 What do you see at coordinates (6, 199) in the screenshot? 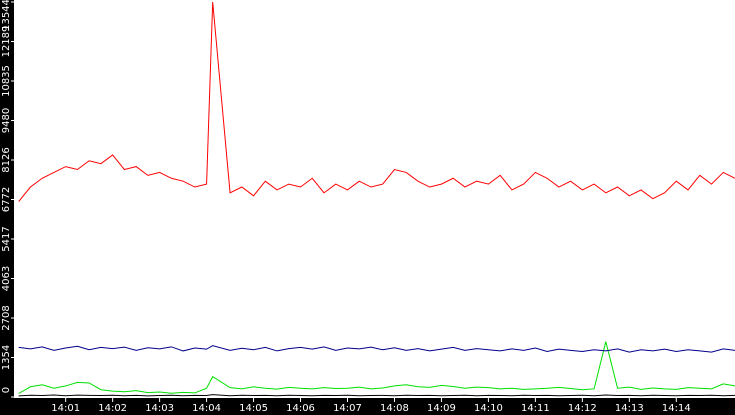
I see `y-tick-label: 6772` at bounding box center [6, 199].